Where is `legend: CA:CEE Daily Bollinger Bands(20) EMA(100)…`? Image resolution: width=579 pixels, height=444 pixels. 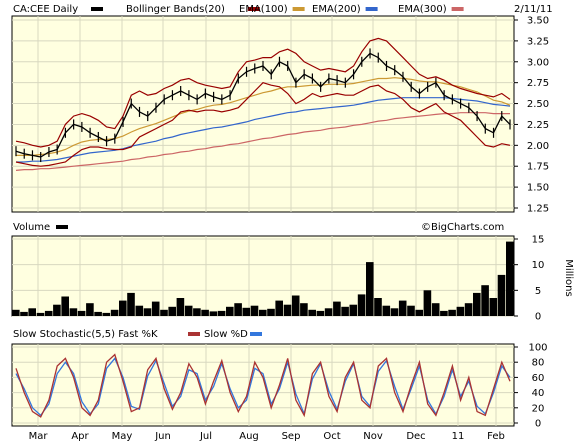
legend: CA:CEE Daily Bollinger Bands(20) EMA(100)… is located at coordinates (283, 9).